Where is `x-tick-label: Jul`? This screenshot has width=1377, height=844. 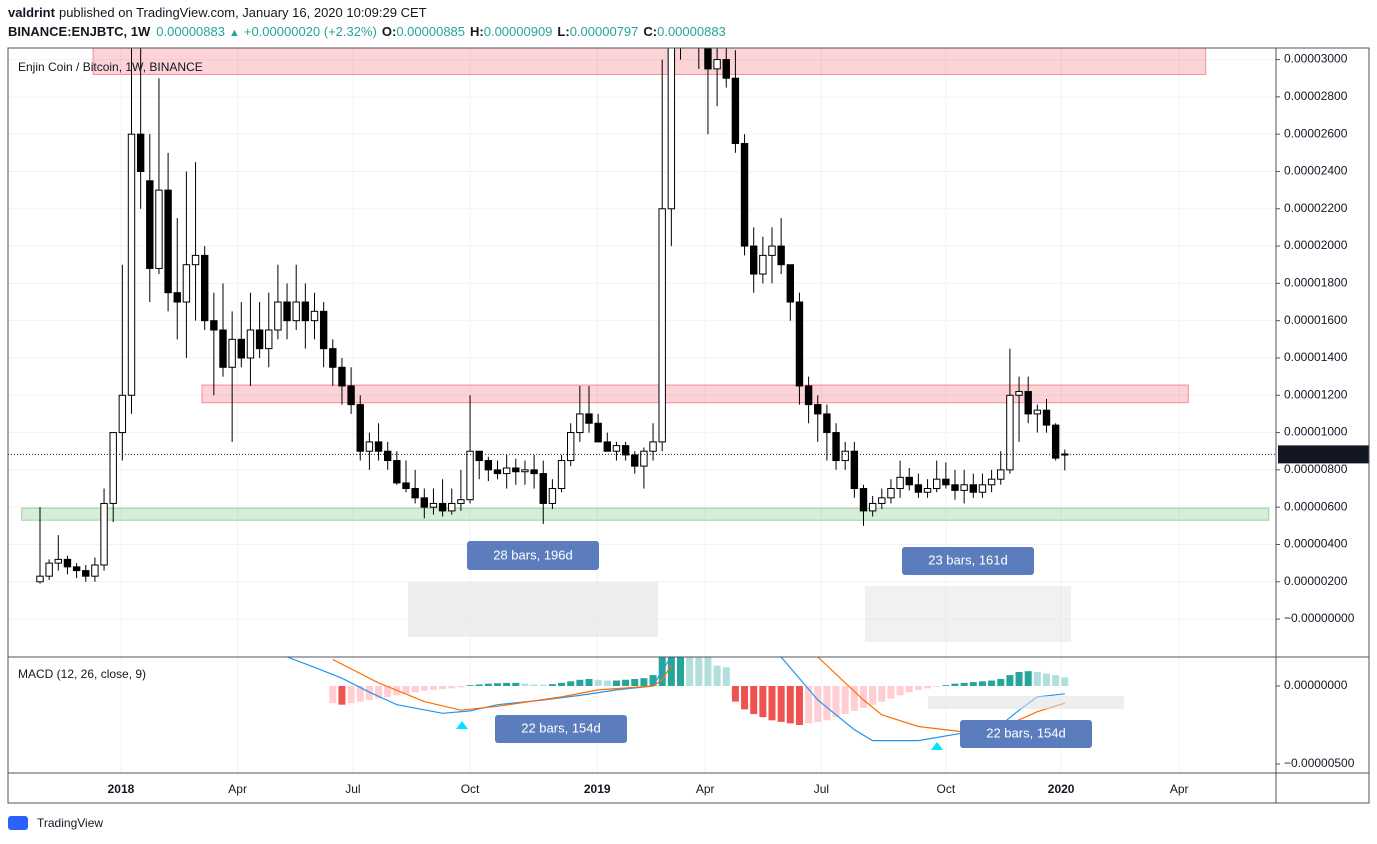
x-tick-label: Jul is located at coordinates (821, 789).